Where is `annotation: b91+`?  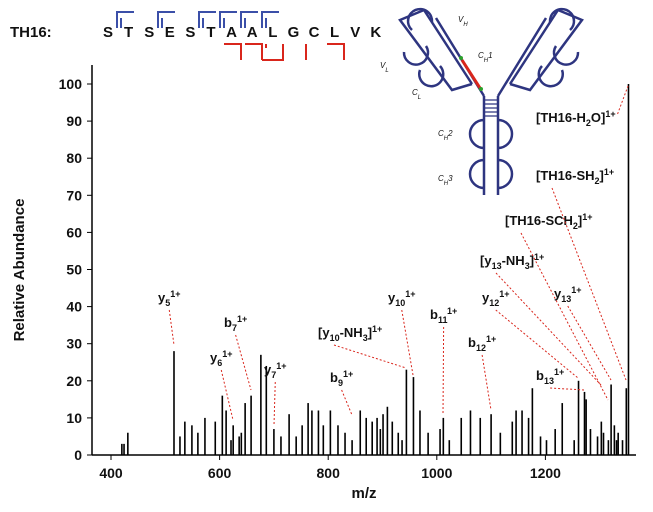 annotation: b91+ is located at coordinates (341, 378).